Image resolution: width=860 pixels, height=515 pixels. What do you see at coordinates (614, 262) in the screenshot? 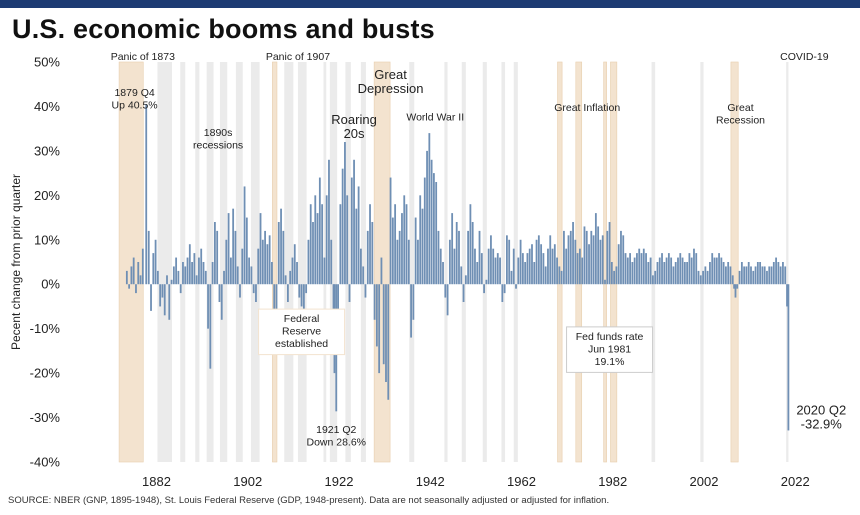
I see `recession-band-major` at bounding box center [614, 262].